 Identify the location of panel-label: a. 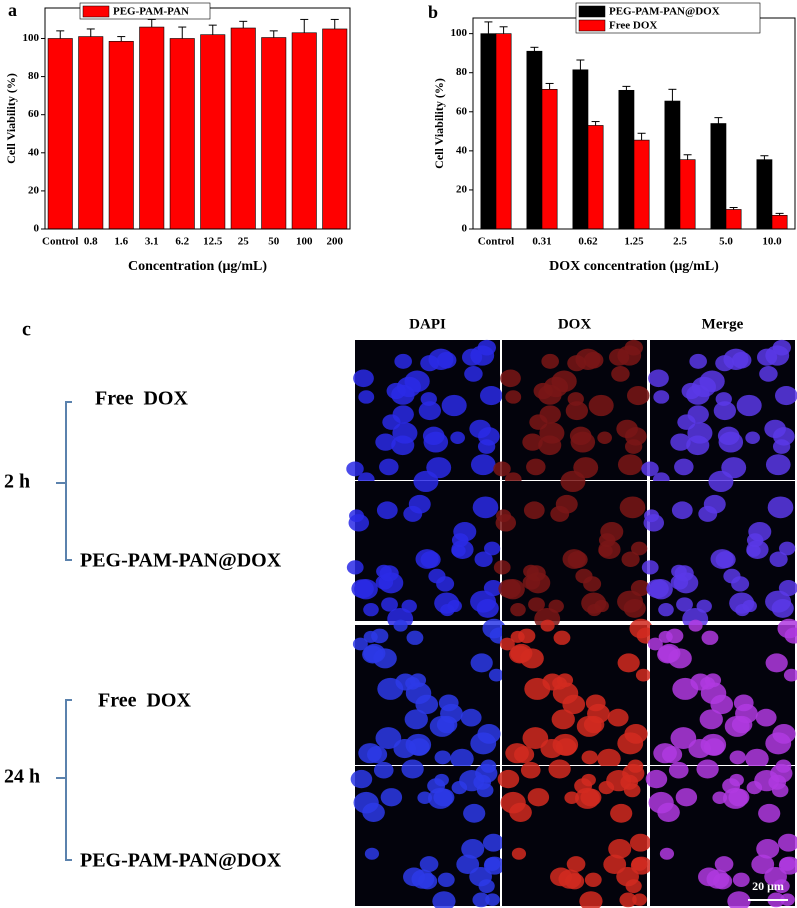
(12, 10).